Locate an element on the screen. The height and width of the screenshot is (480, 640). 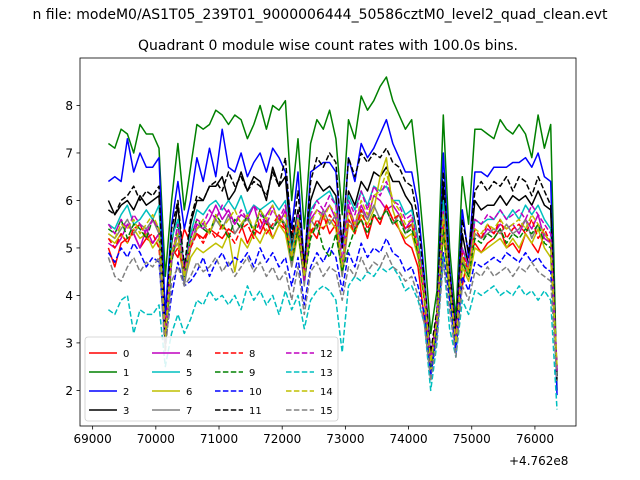
x-offset-label: +4.762e8 is located at coordinates (538, 461).